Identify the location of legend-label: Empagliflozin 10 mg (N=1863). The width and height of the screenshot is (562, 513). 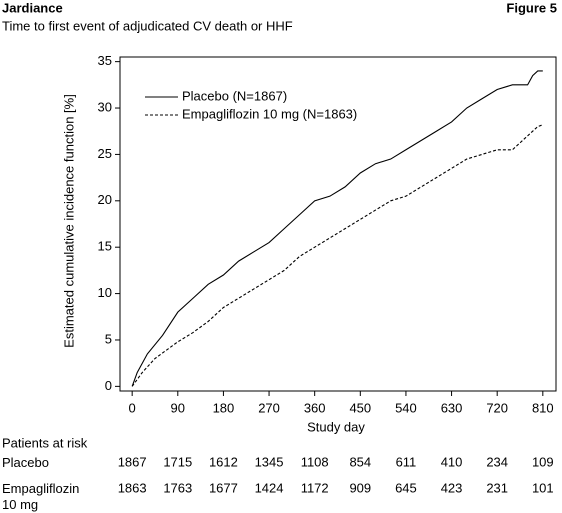
(269, 113).